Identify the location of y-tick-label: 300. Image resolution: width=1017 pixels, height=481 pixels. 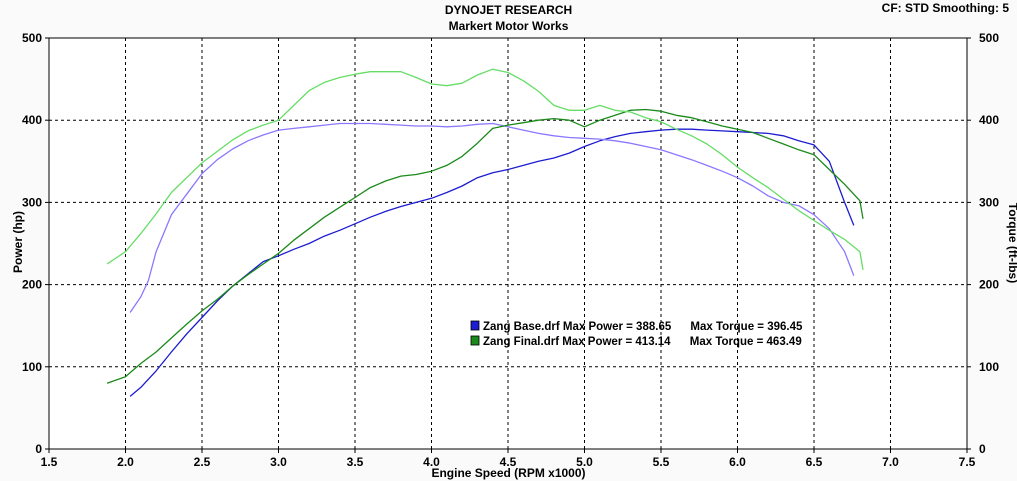
(32, 202).